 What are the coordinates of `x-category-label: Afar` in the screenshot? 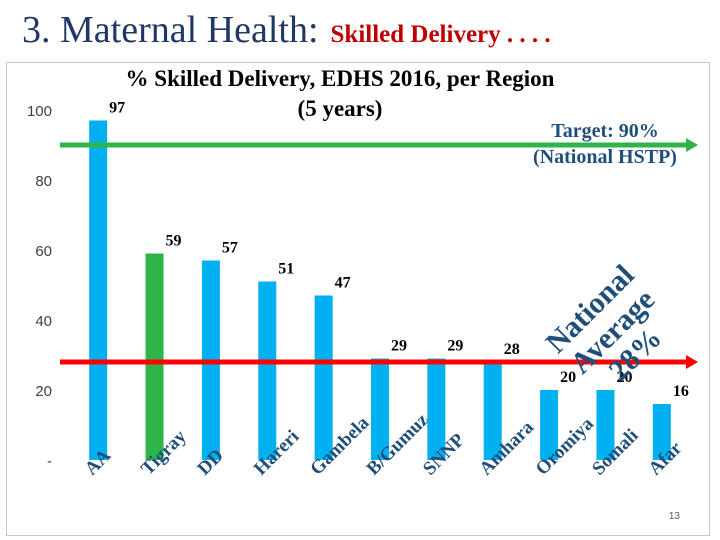 It's located at (666, 458).